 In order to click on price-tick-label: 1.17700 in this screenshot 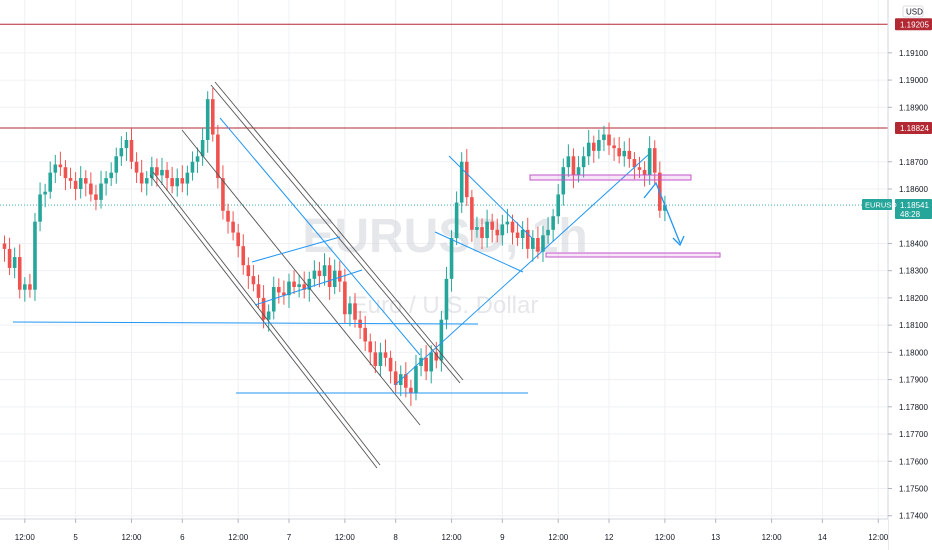, I will do `click(913, 434)`.